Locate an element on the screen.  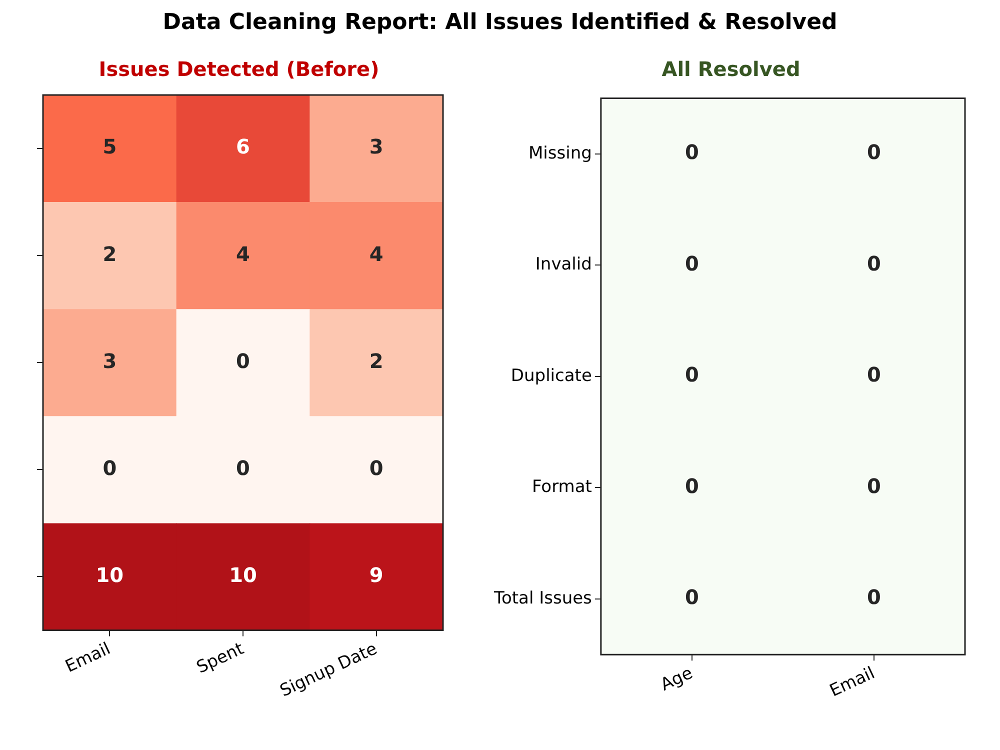
chart-subtitle: Issues Detected (Before) is located at coordinates (239, 69).